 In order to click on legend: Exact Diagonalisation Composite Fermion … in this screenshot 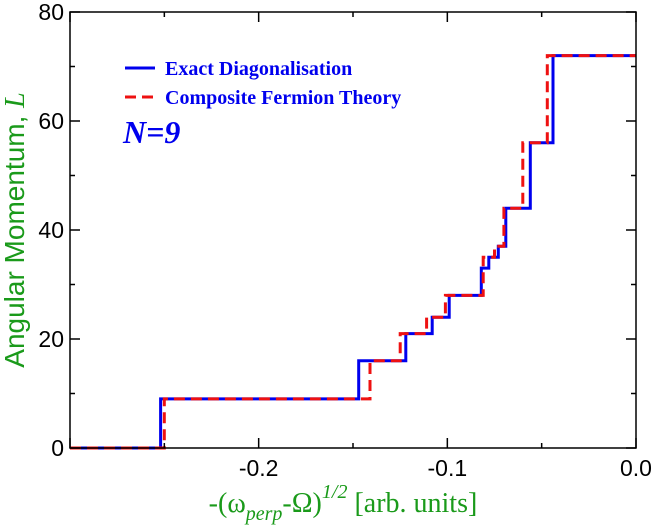, I will do `click(263, 83)`.